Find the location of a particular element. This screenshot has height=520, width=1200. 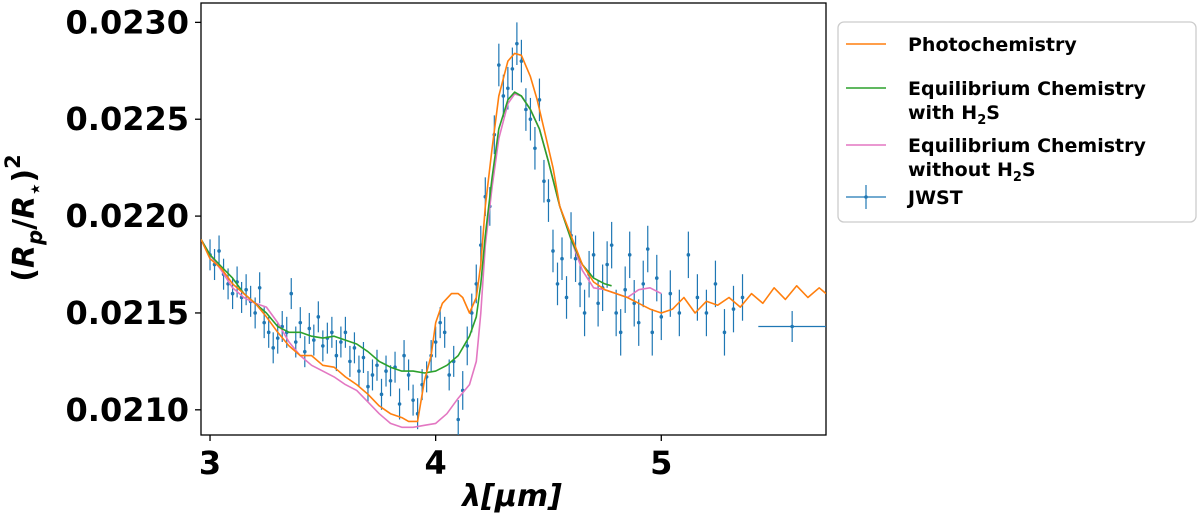

jwst-wide-datapoint is located at coordinates (792, 327).